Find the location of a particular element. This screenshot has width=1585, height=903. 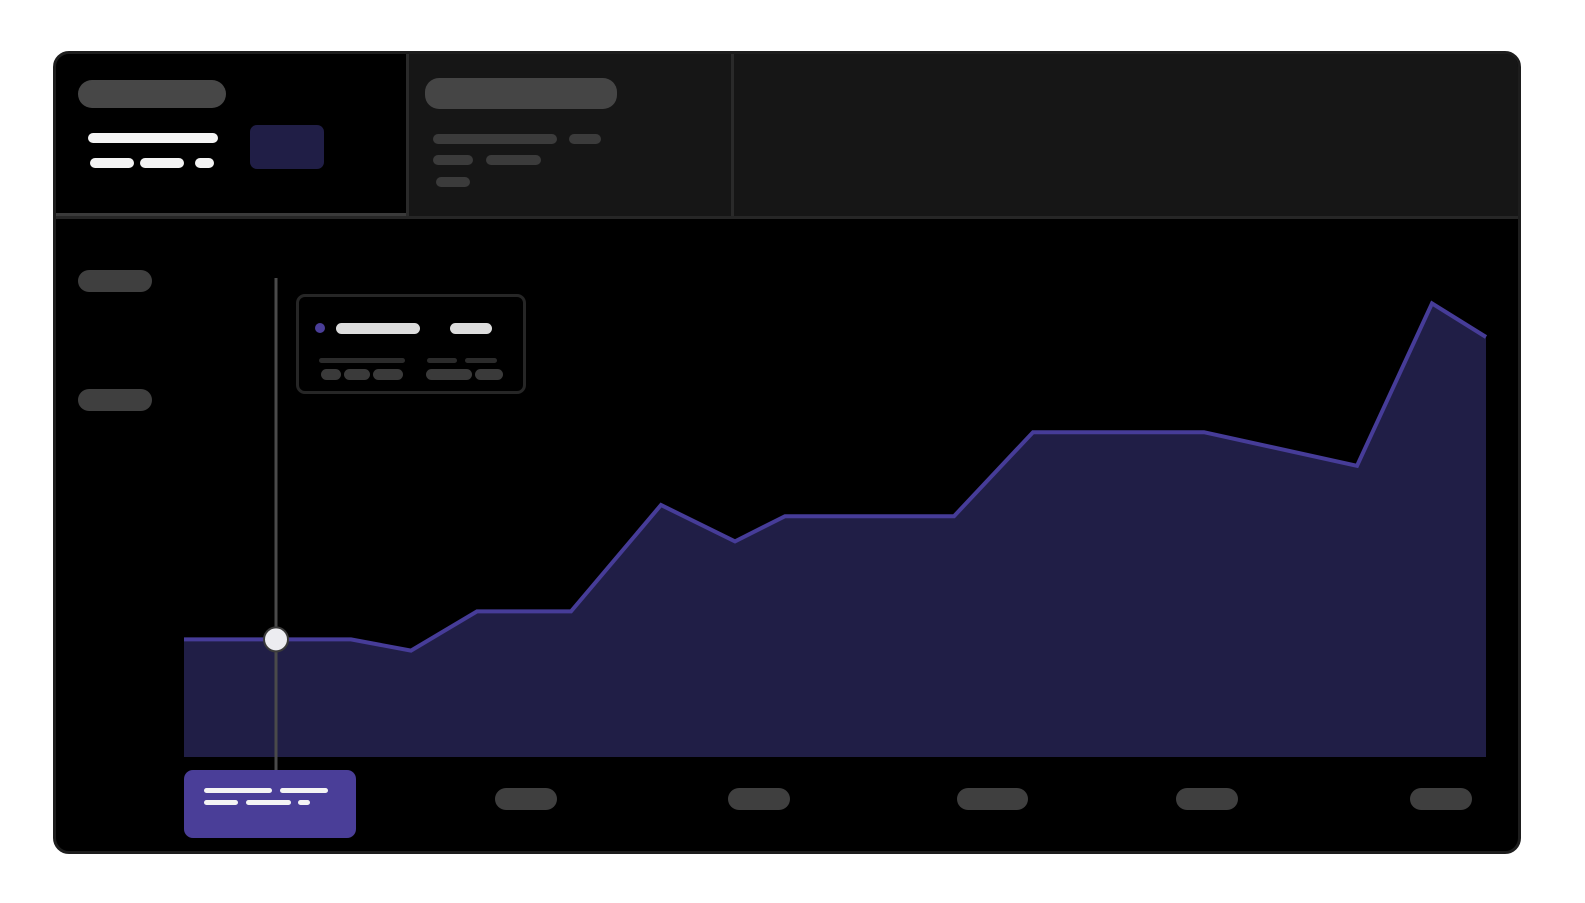

hover-tooltip is located at coordinates (411, 344).